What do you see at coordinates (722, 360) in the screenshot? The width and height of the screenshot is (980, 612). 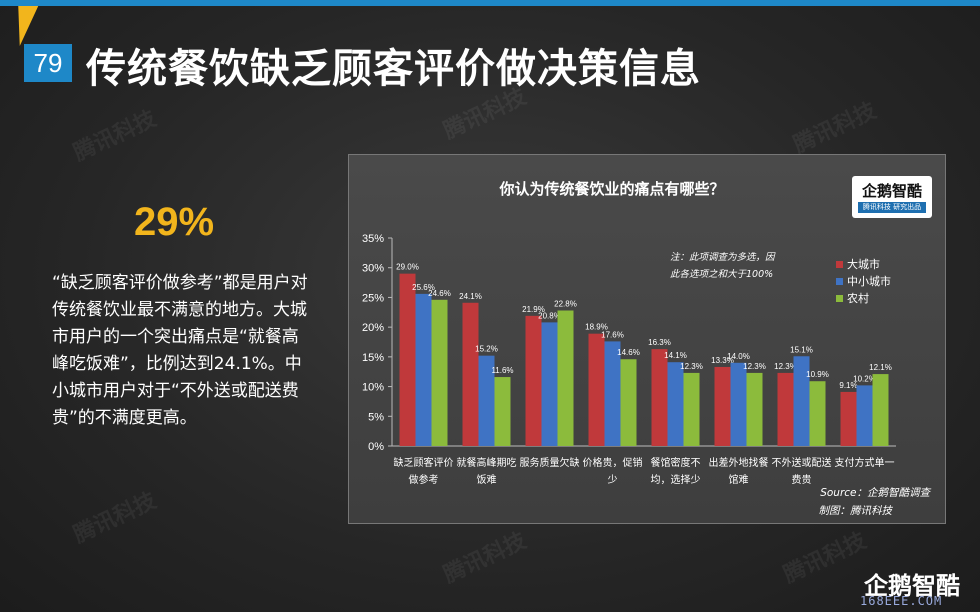 I see `data-label: 13.3%` at bounding box center [722, 360].